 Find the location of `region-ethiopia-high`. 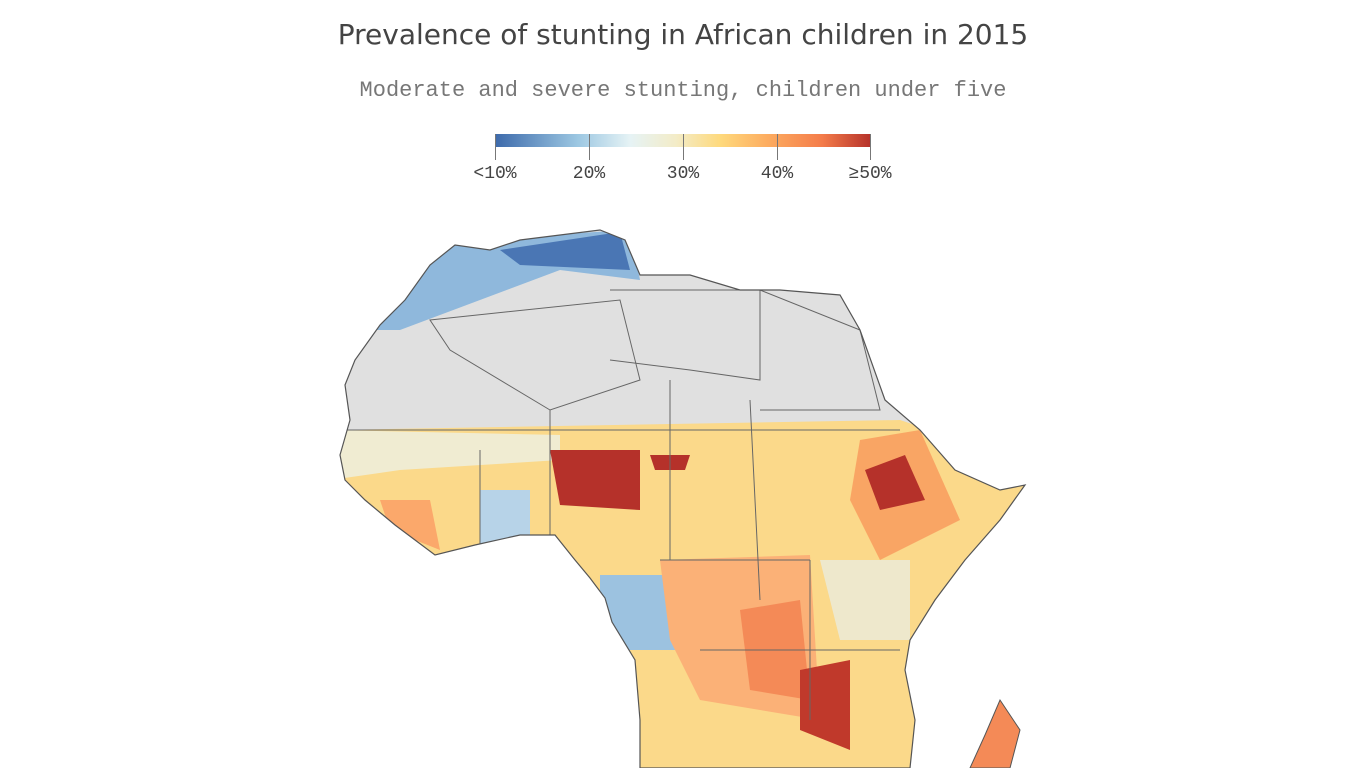

region-ethiopia-high is located at coordinates (895, 482).